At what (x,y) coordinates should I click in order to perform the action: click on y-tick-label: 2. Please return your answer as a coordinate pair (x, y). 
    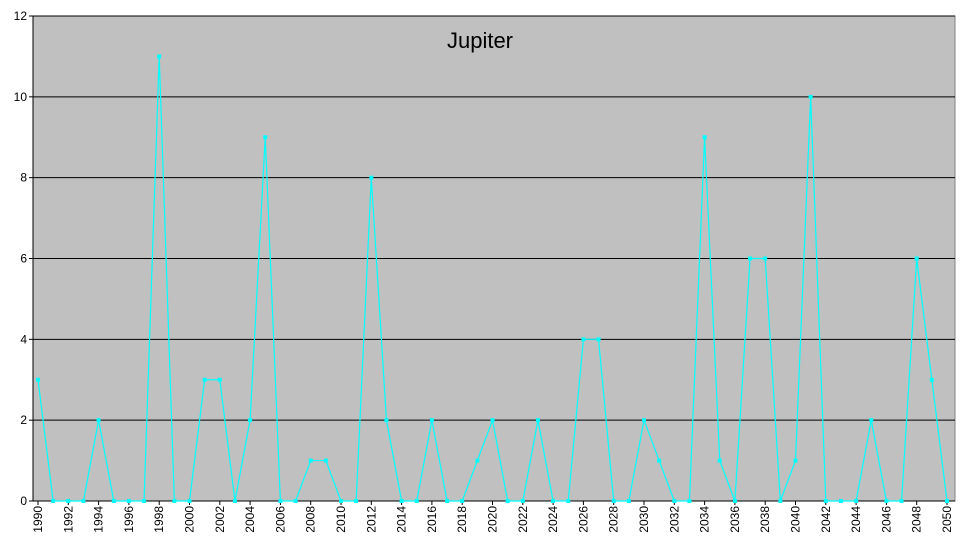
    Looking at the image, I should click on (23, 420).